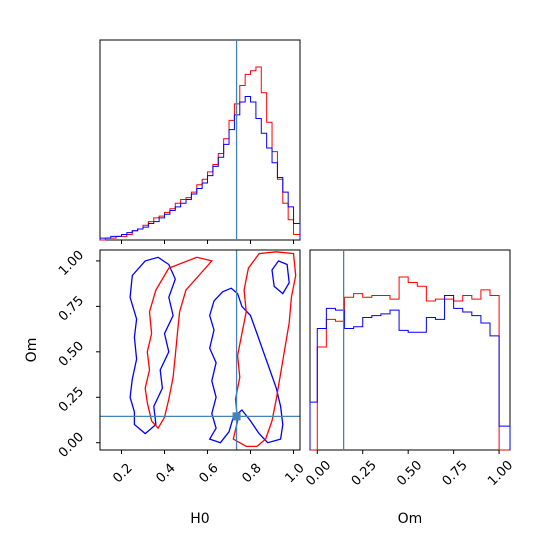 The width and height of the screenshot is (550, 550). I want to click on contour-x-tick-label: 0.2, so click(122, 473).